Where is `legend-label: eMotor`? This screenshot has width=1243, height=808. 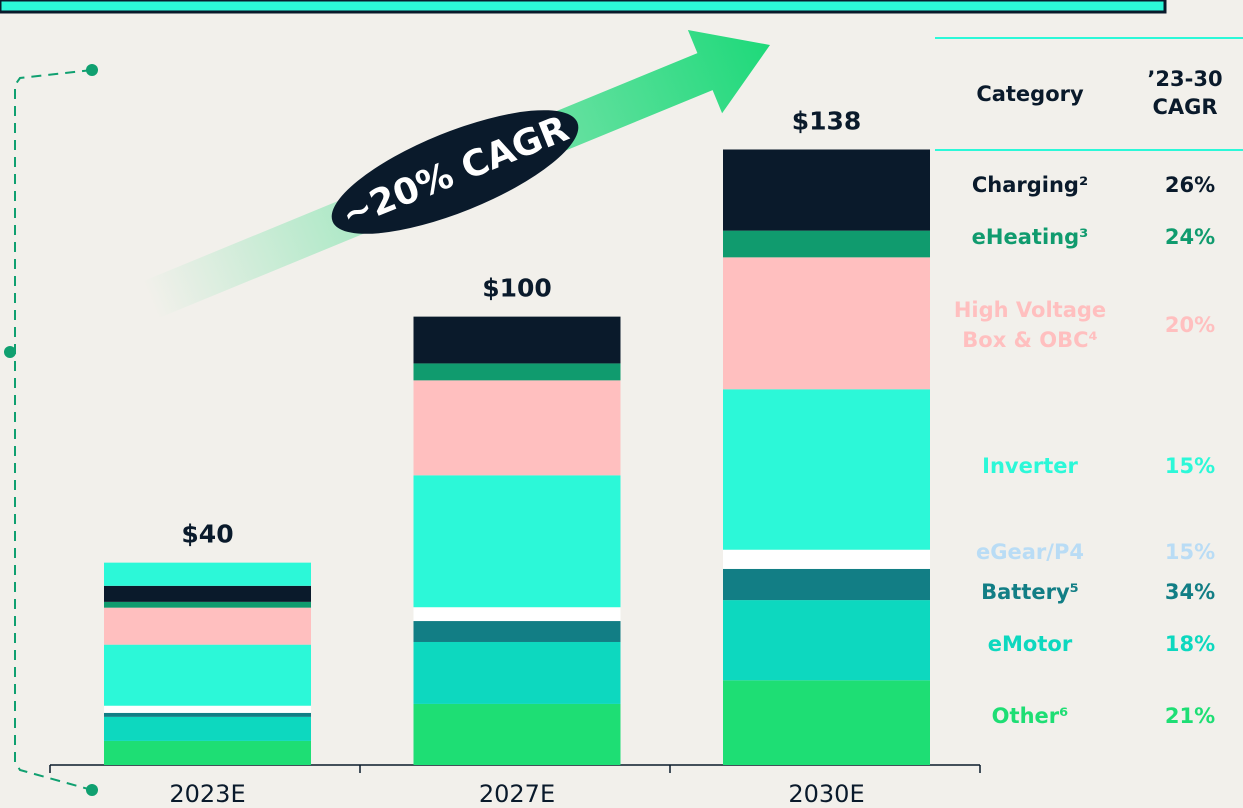 legend-label: eMotor is located at coordinates (1030, 644).